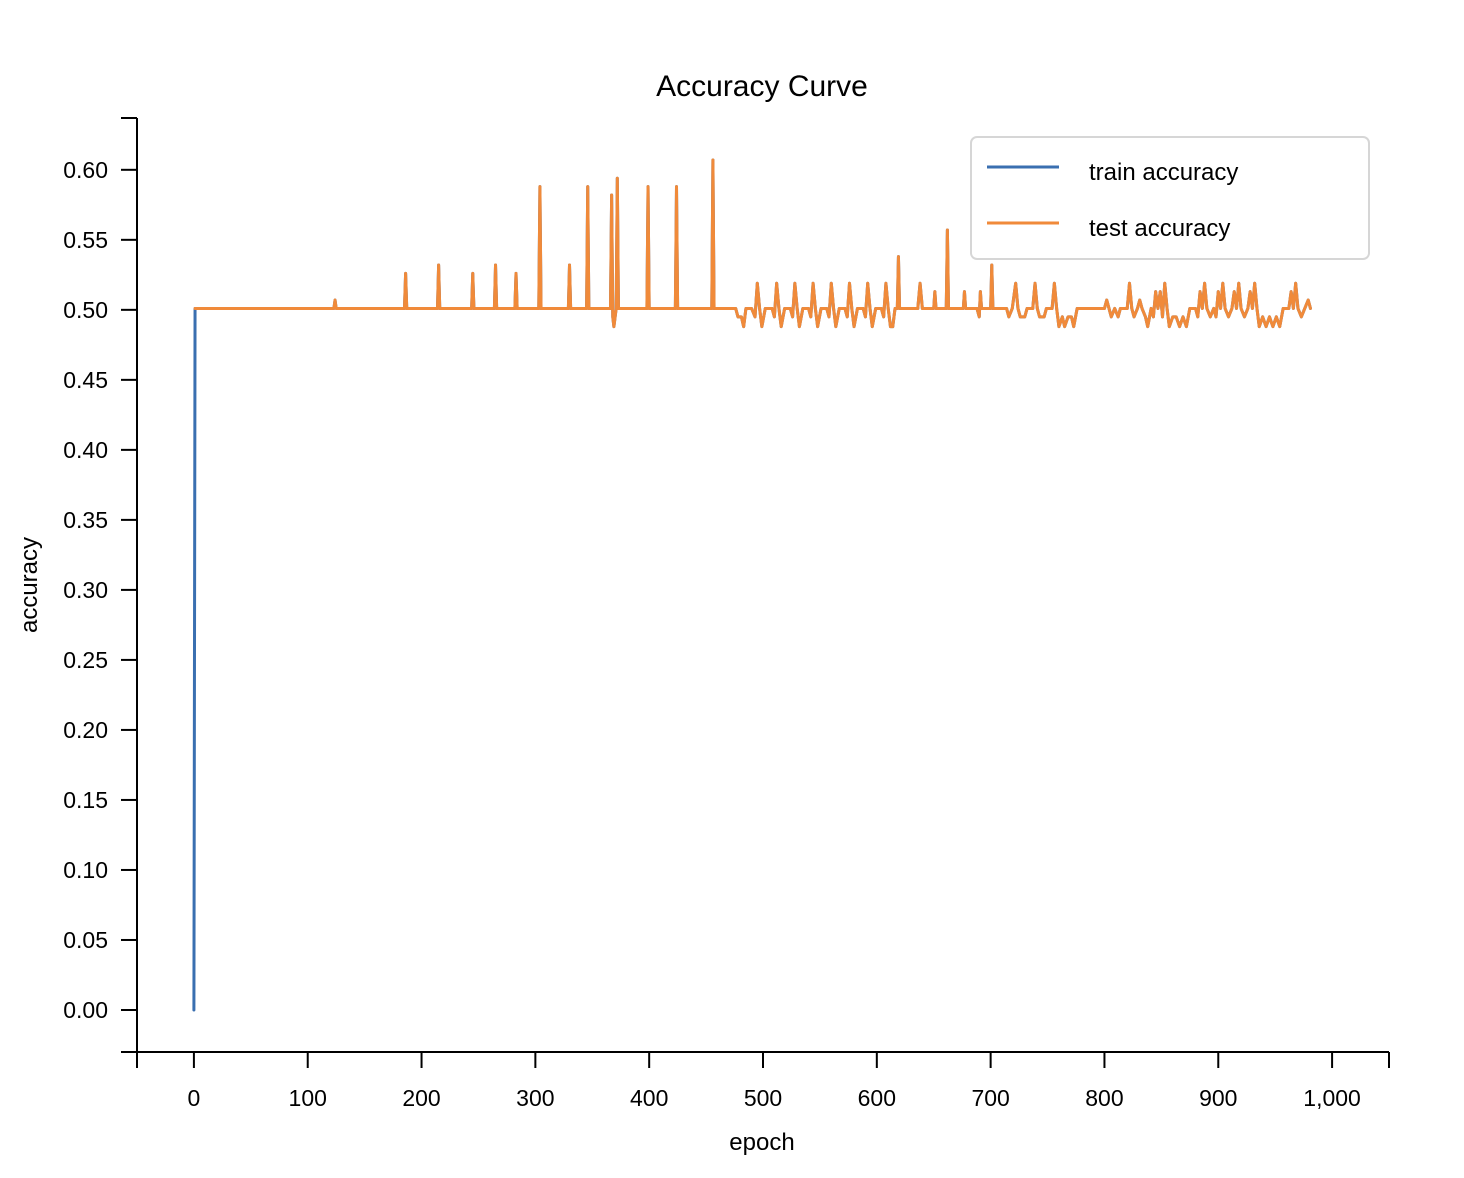  Describe the element at coordinates (649, 1098) in the screenshot. I see `x-tick-label: 400` at that location.